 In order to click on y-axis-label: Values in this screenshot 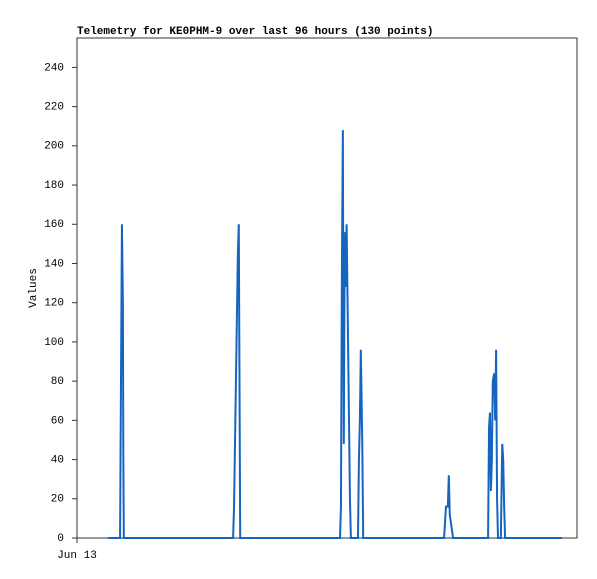, I will do `click(34, 288)`.